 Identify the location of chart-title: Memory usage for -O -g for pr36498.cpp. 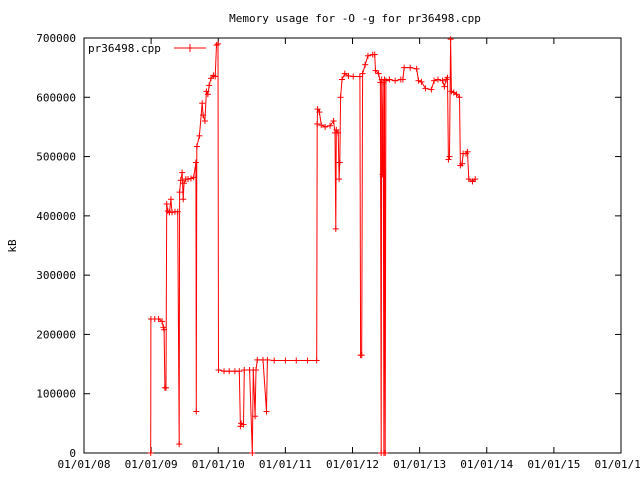
(355, 18).